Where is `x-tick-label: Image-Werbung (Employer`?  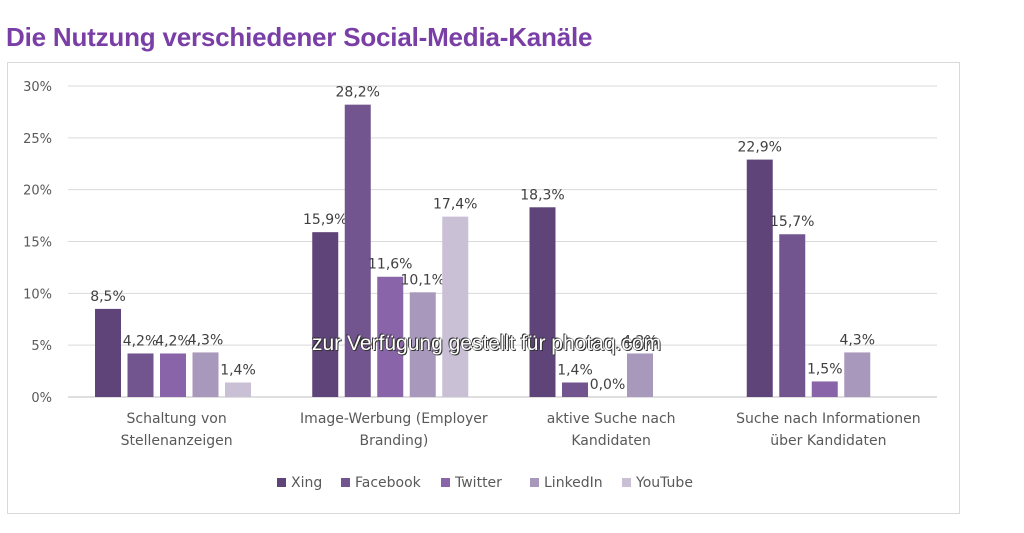 x-tick-label: Image-Werbung (Employer is located at coordinates (394, 419).